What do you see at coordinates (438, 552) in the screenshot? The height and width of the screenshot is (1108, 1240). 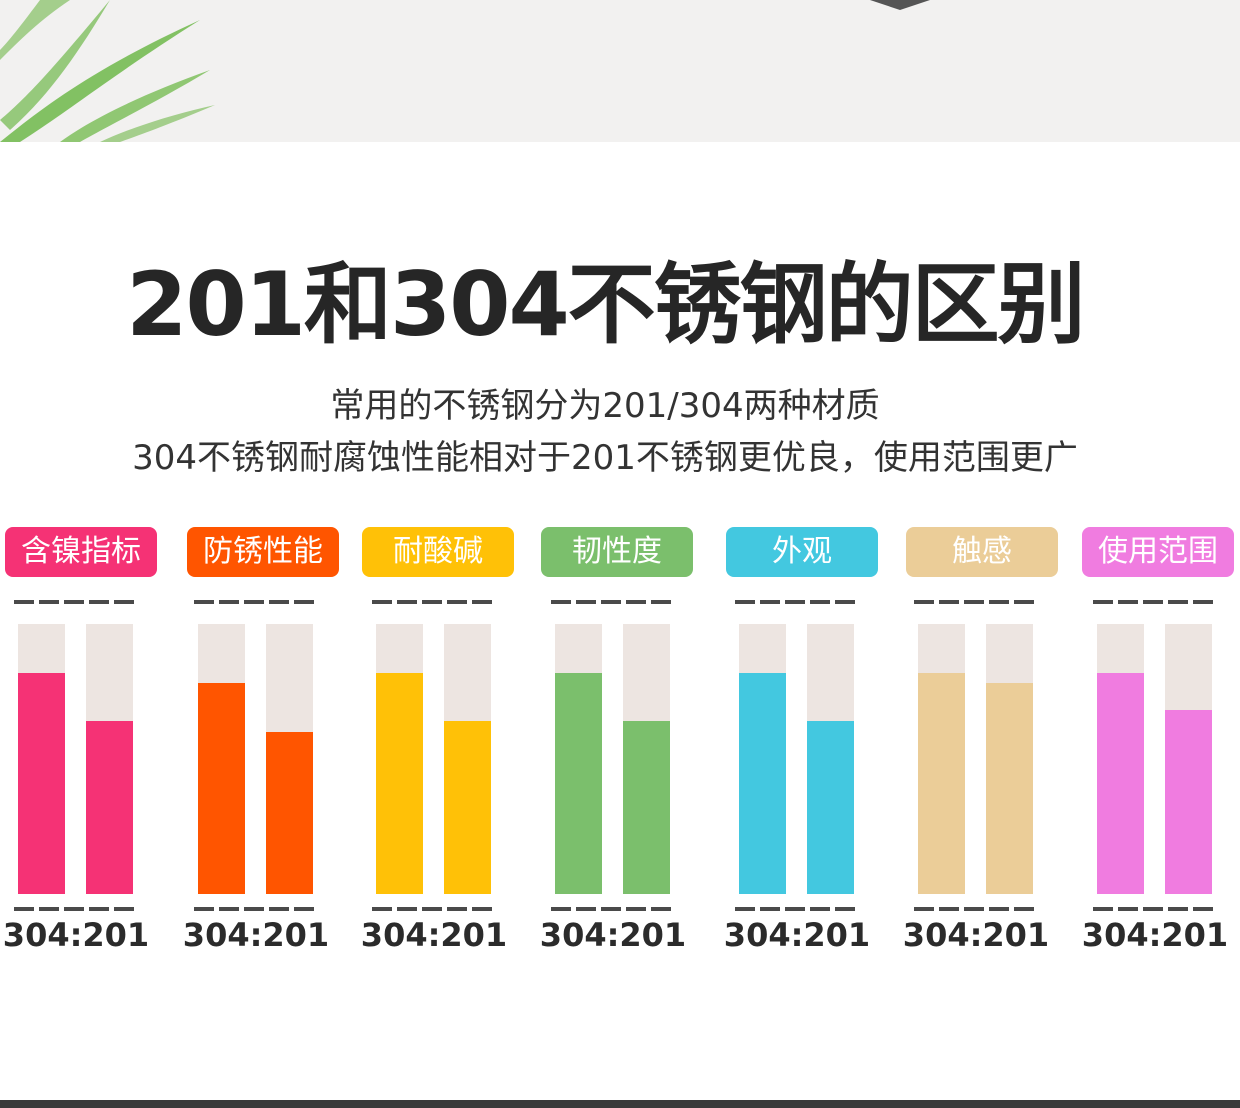 I see `category-label: 耐酸碱` at bounding box center [438, 552].